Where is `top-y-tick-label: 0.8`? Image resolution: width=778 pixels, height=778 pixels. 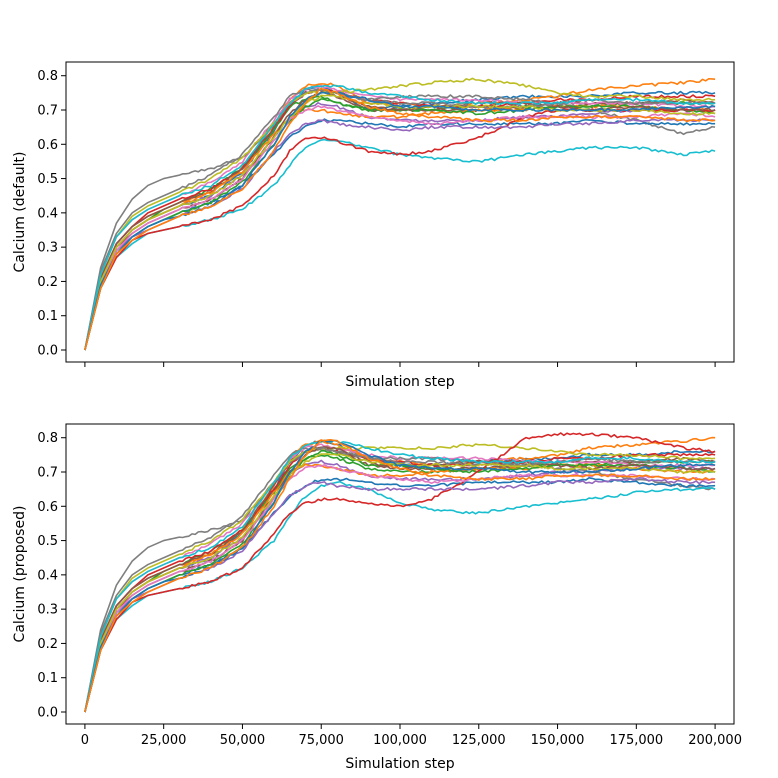 top-y-tick-label: 0.8 is located at coordinates (47, 76).